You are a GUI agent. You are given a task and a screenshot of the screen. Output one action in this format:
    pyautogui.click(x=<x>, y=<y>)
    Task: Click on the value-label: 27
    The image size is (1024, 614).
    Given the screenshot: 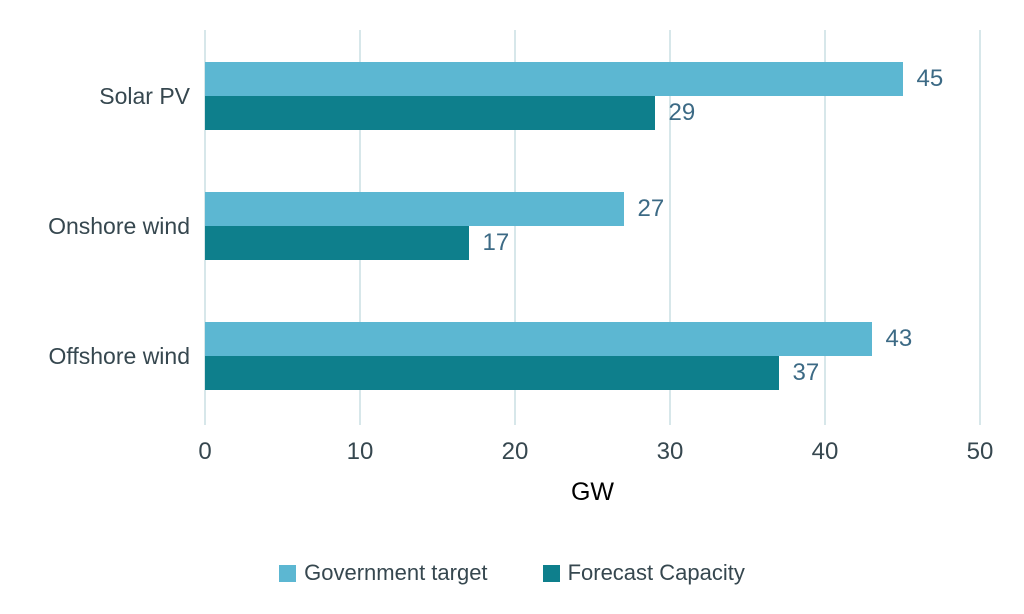 What is the action you would take?
    pyautogui.click(x=651, y=208)
    